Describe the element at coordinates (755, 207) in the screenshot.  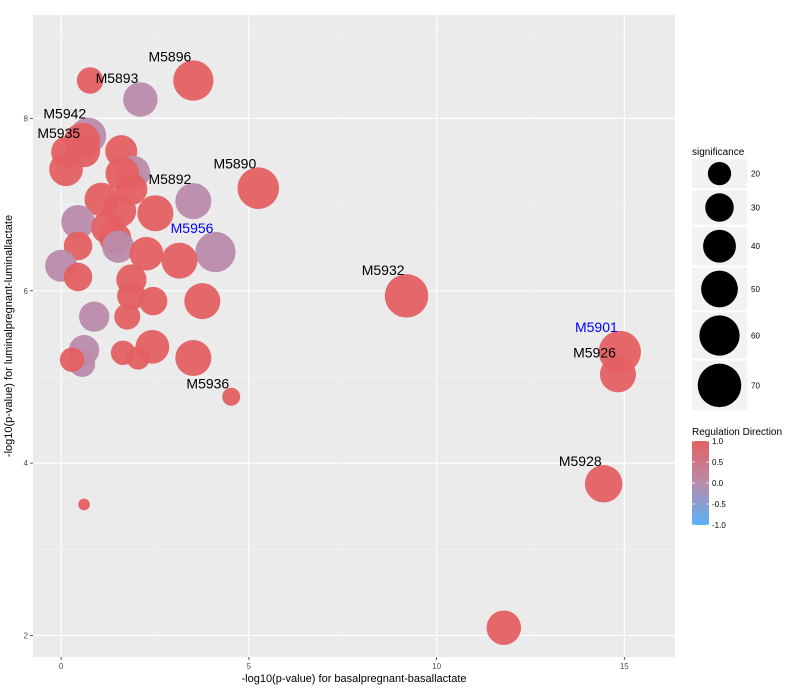
I see `size-legend-label: 30` at that location.